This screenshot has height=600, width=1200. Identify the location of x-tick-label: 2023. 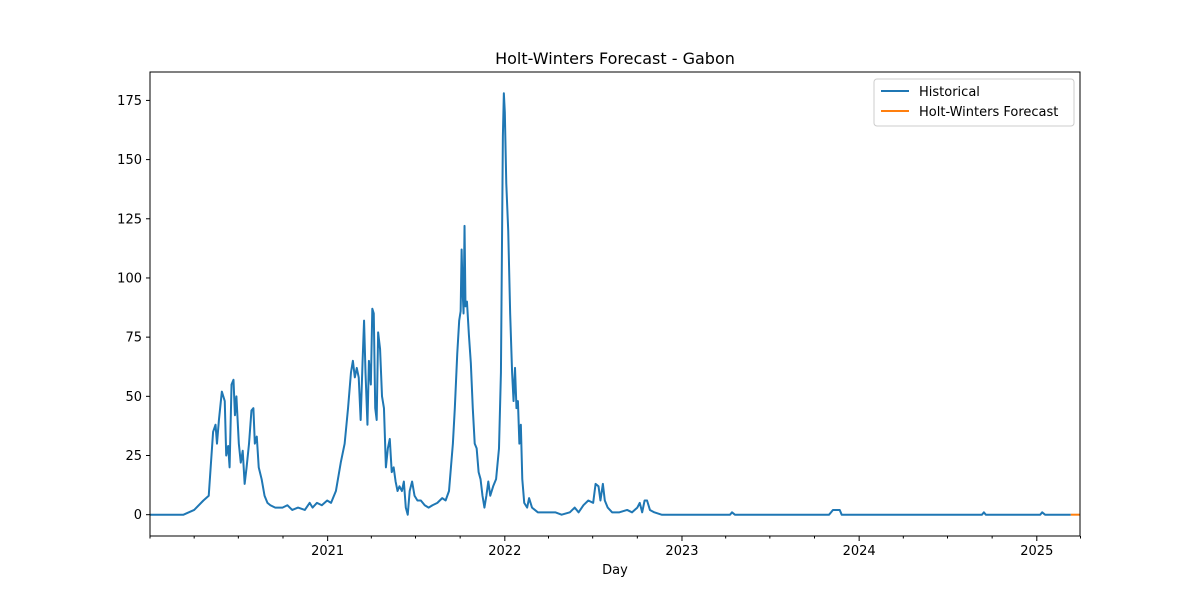
(681, 551).